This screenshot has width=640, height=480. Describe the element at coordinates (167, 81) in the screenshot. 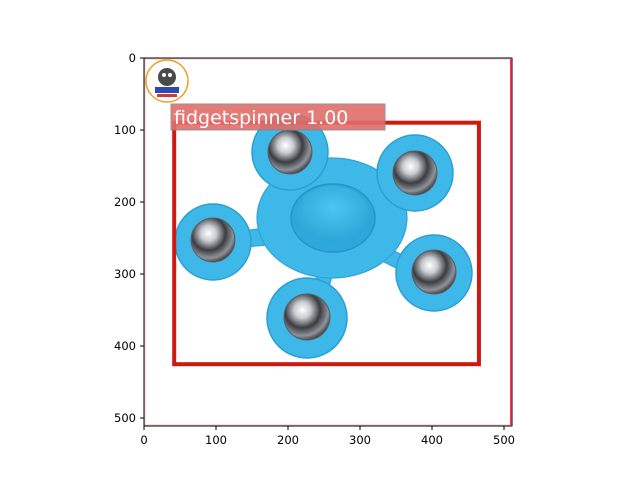

I see `logo-emblem` at that location.